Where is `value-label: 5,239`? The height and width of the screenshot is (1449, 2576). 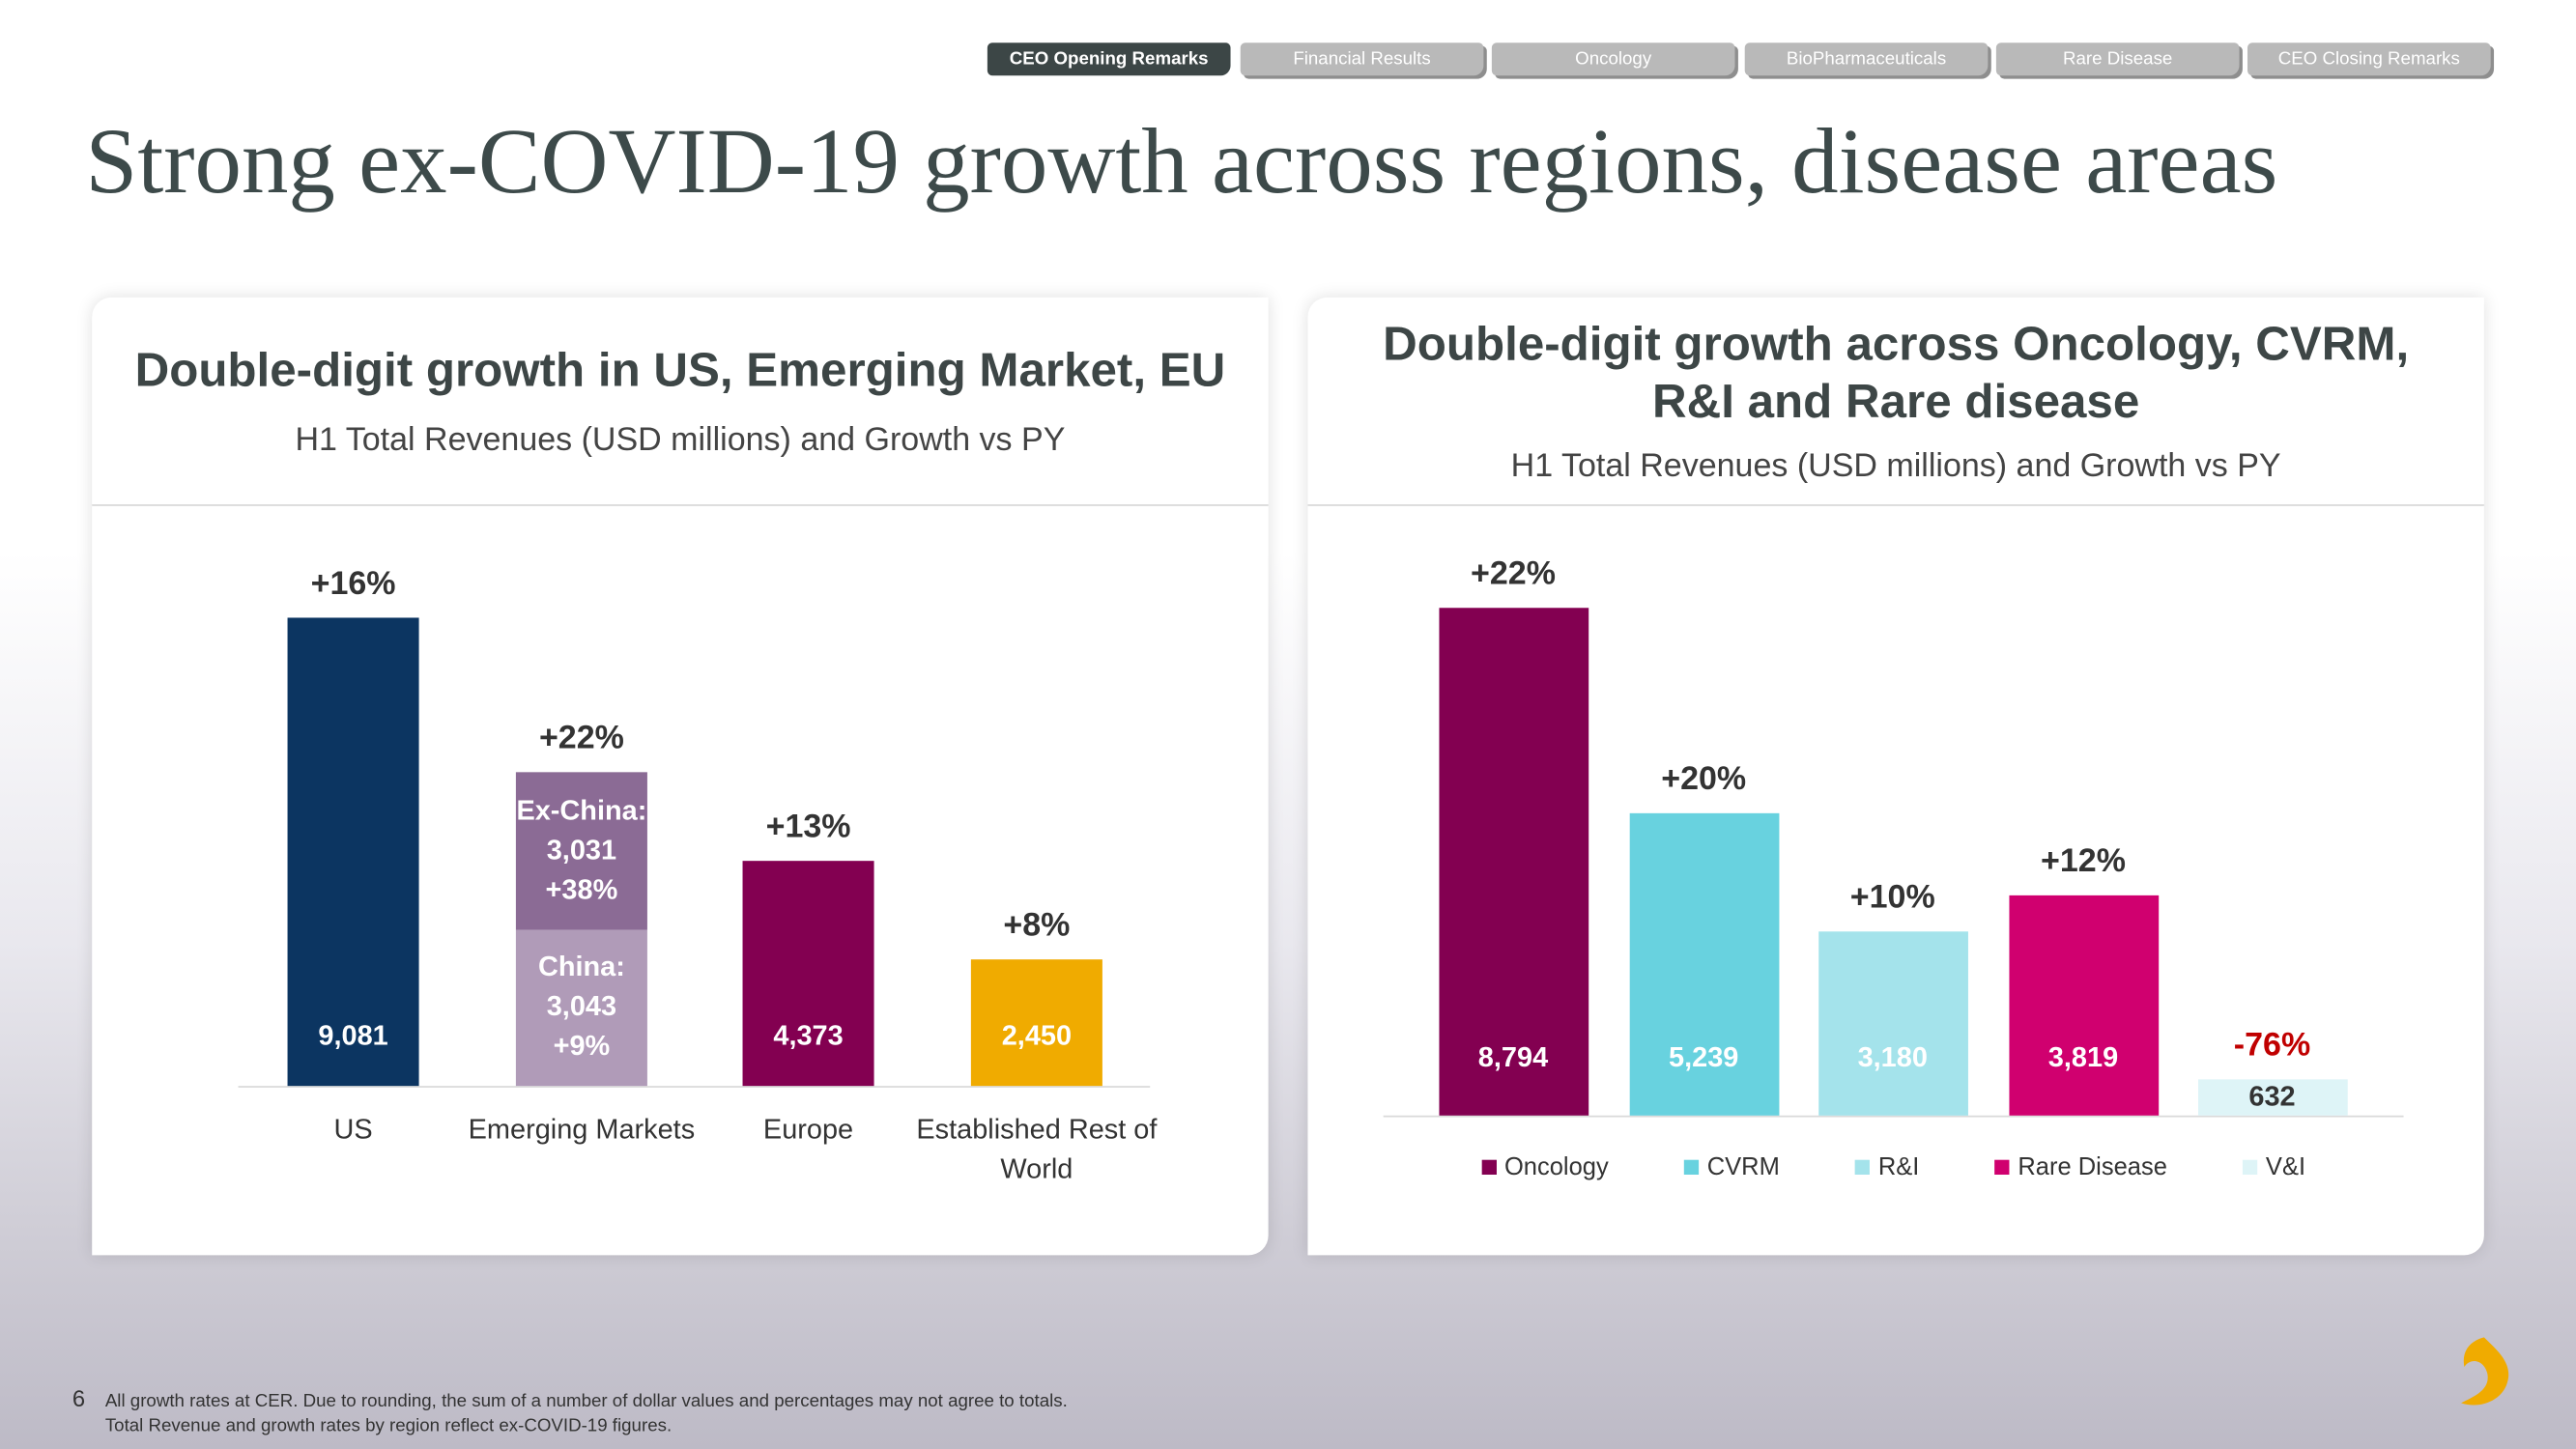
value-label: 5,239 is located at coordinates (1704, 1057).